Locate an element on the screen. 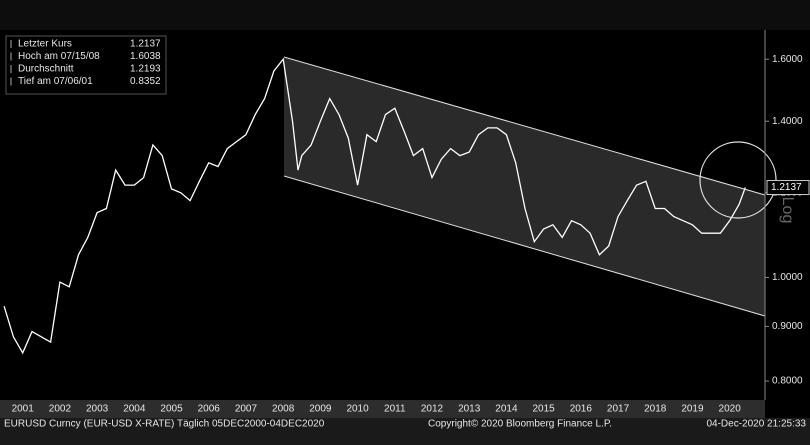 The height and width of the screenshot is (445, 810). x-tick-label: 2016 is located at coordinates (581, 409).